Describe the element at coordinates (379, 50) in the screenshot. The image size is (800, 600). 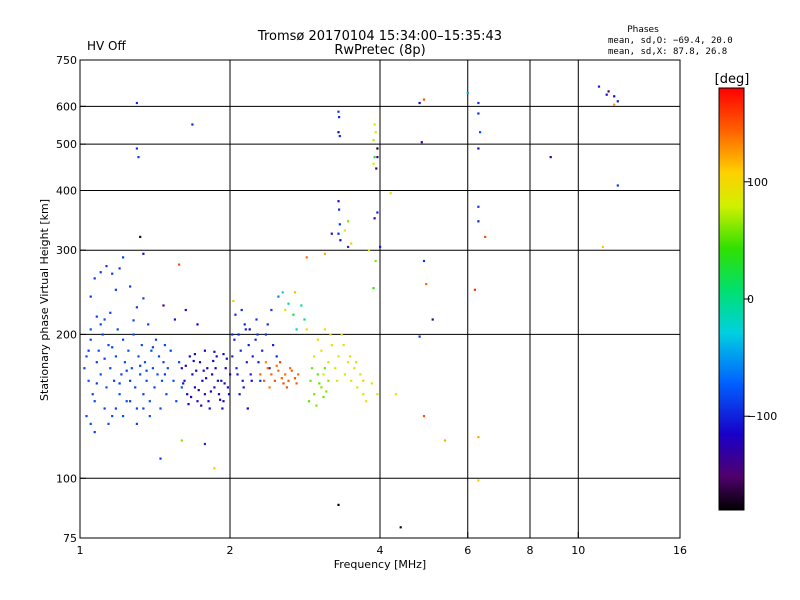
I see `chart-subtitle: RwPretec (8p)` at that location.